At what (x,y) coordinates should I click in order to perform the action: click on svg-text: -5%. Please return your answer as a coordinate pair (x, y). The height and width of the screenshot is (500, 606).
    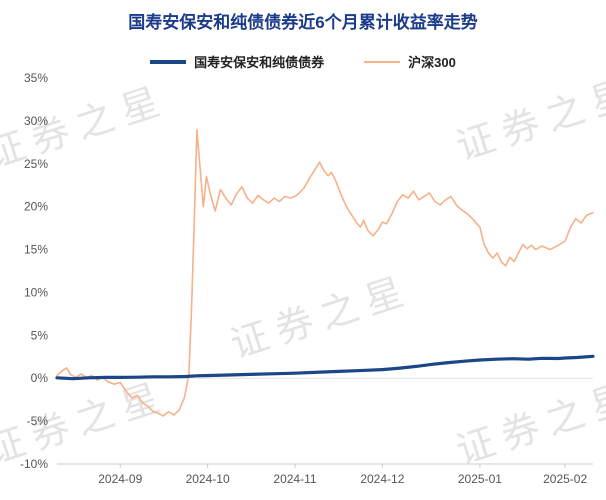
    Looking at the image, I should click on (38, 421).